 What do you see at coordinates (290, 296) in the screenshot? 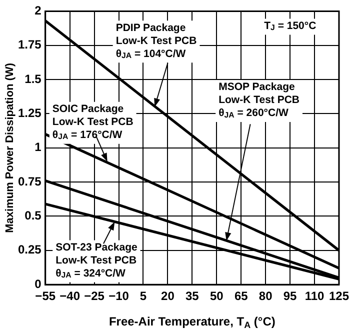
I see `x-tick-label: 95` at bounding box center [290, 296].